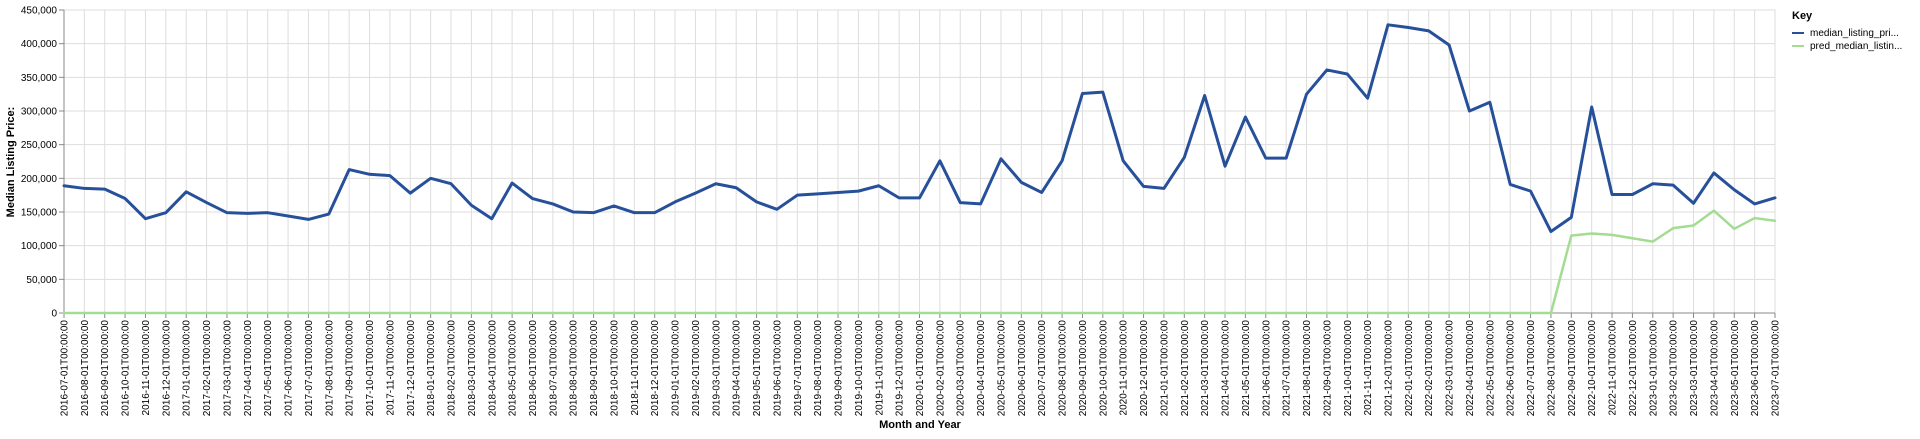  Describe the element at coordinates (248, 368) in the screenshot. I see `x-tick-label: 2017-04-01T00:00:00` at that location.